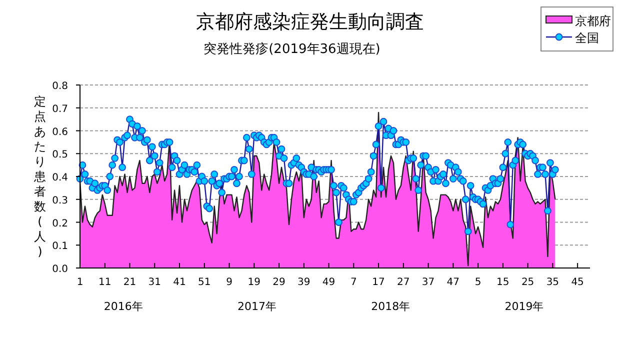 Image resolution: width=631 pixels, height=347 pixels. Describe the element at coordinates (329, 282) in the screenshot. I see `x-tick-label: 49` at that location.